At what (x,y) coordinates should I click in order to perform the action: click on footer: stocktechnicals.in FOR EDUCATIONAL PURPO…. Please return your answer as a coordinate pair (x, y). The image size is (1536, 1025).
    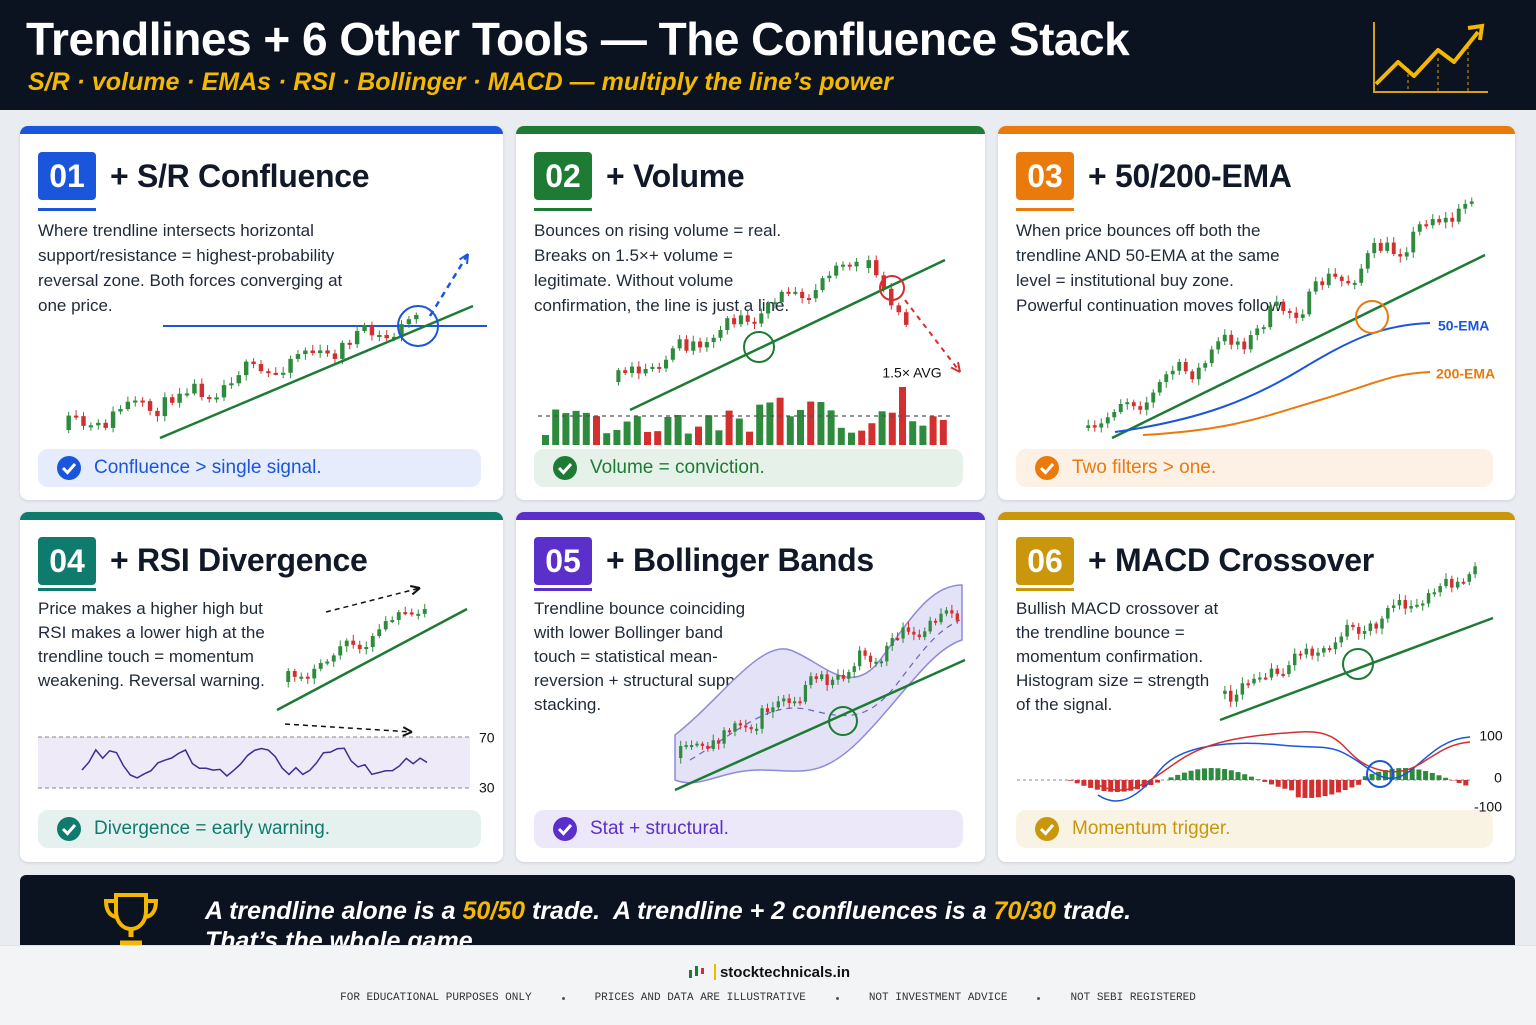
    Looking at the image, I should click on (768, 985).